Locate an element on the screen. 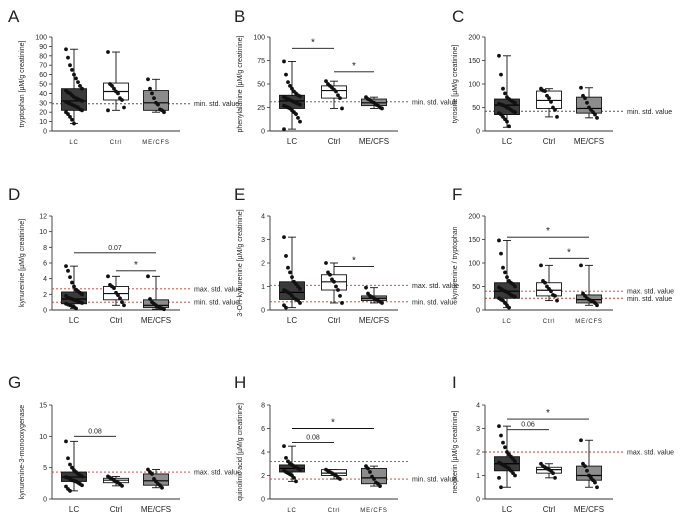 This screenshot has height=519, width=696. significance-label-i-1: * is located at coordinates (548, 413).